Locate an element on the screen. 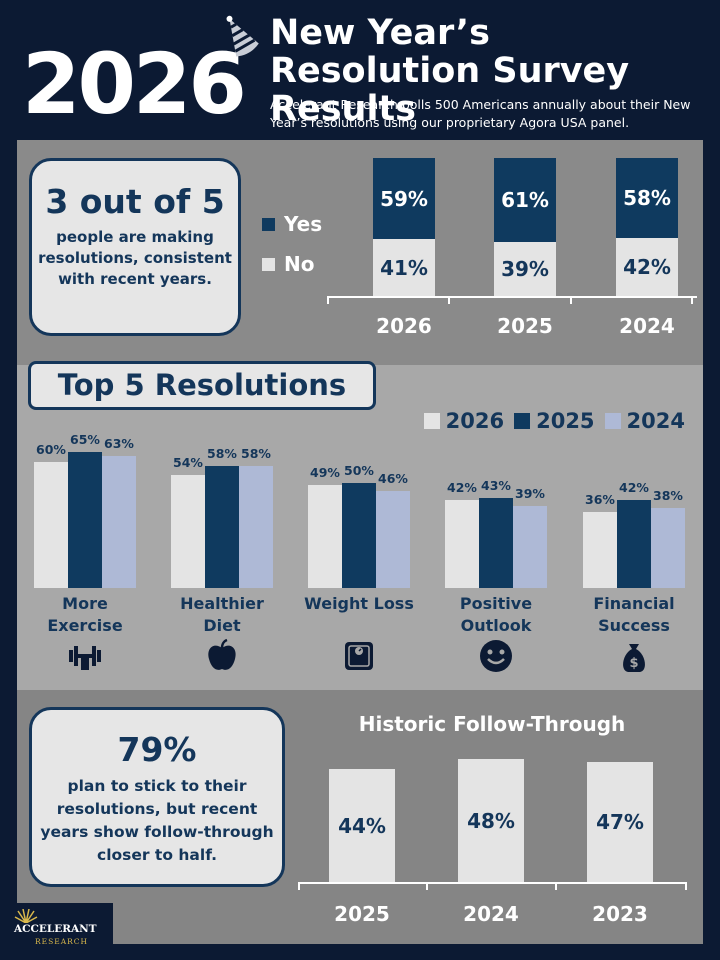 The height and width of the screenshot is (960, 720). legend-swatch-no is located at coordinates (268, 264).